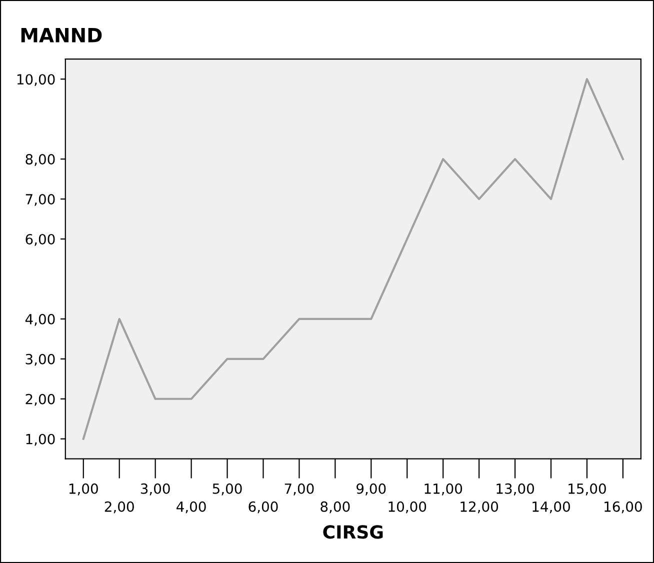 The width and height of the screenshot is (654, 563). Describe the element at coordinates (61, 35) in the screenshot. I see `chart-title: MANND` at that location.